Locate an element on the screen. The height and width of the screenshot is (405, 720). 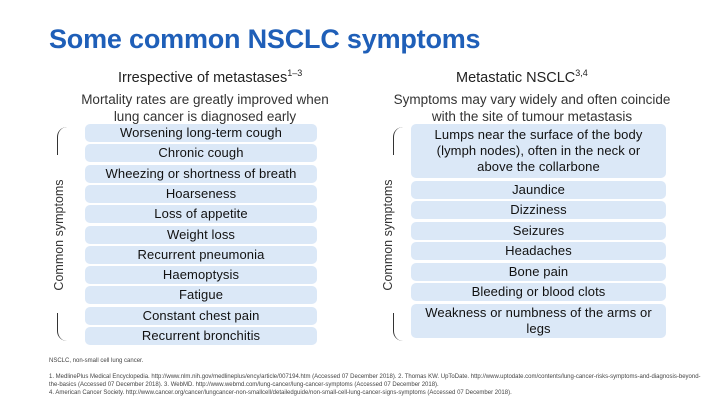
right-symptom-item: Weakness or numbness of the arms or legs is located at coordinates (538, 320).